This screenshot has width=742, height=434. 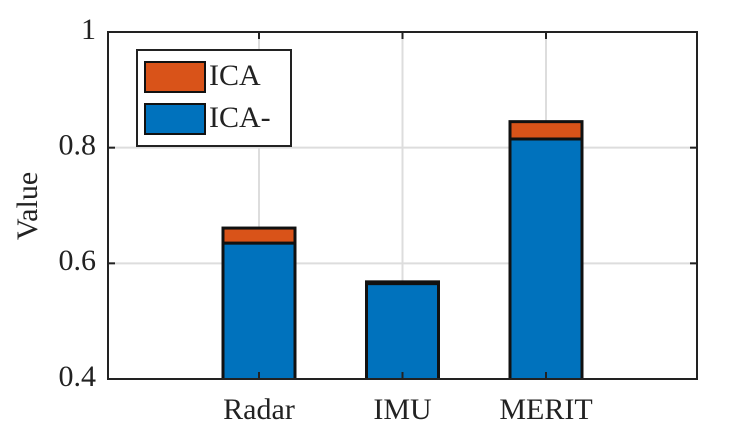 I want to click on y-tick-label: 0.4, so click(x=78, y=376).